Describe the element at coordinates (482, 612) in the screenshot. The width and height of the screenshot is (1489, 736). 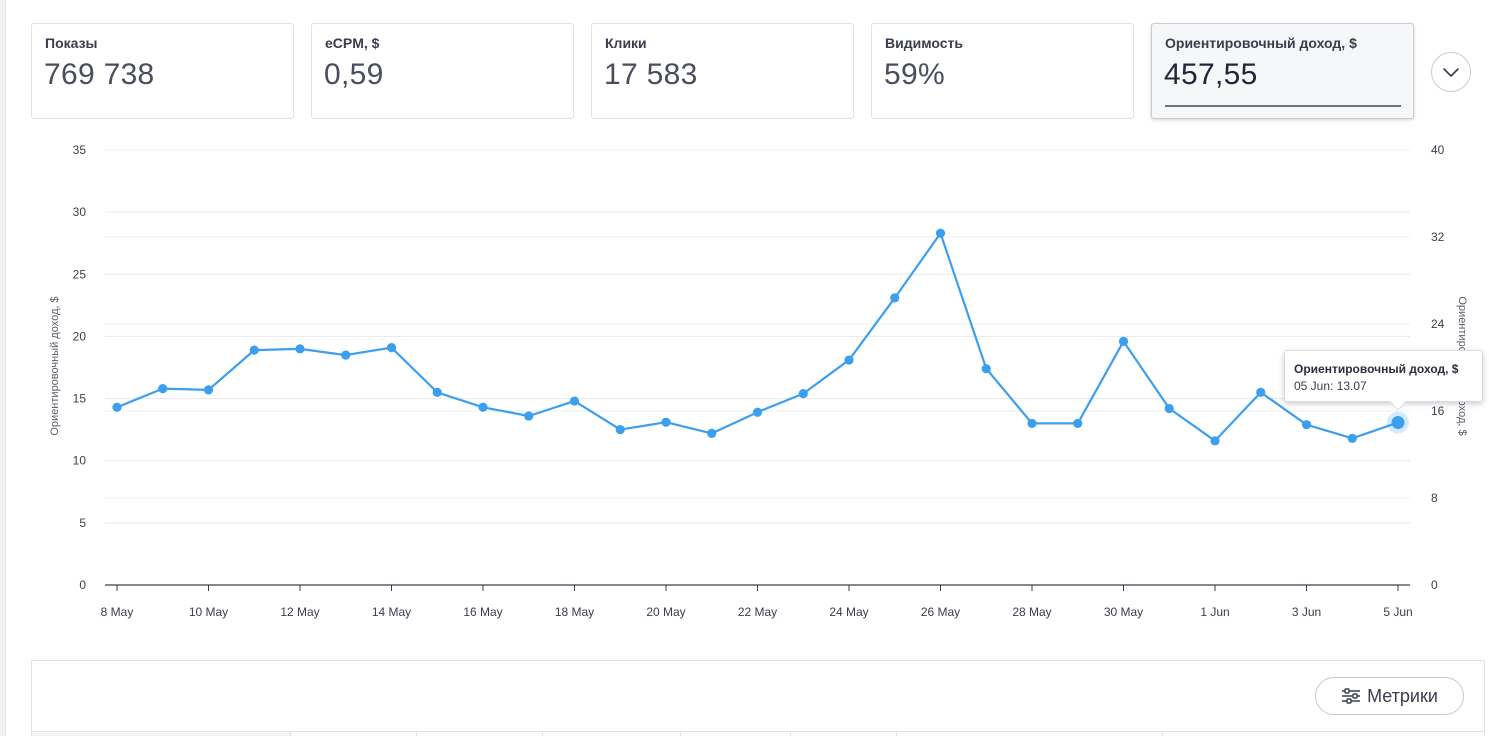
I see `x-tick-label: 16 May` at that location.